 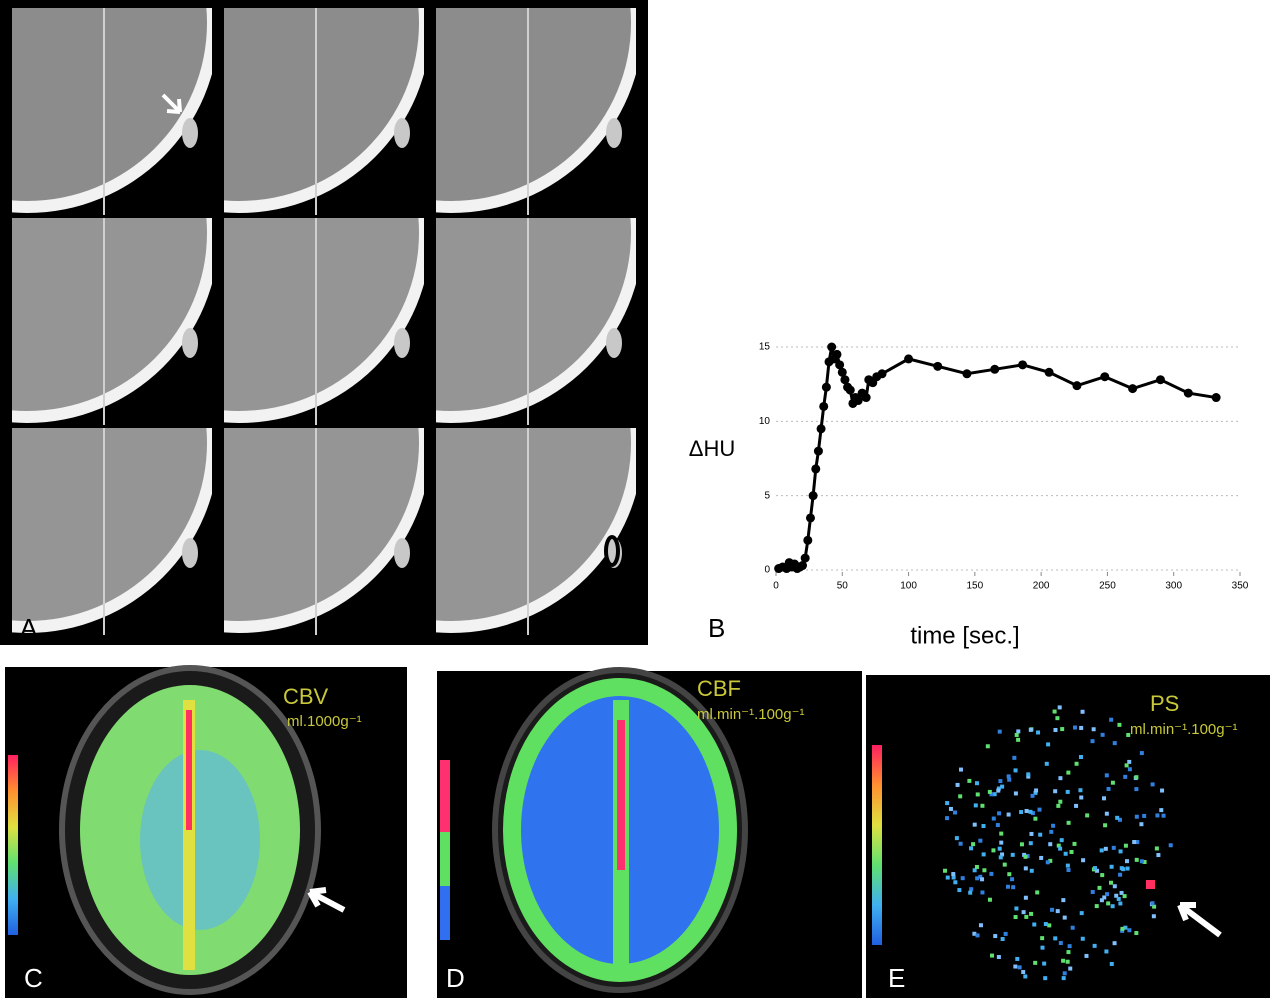 What do you see at coordinates (1041, 586) in the screenshot?
I see `x-tick-label: 200` at bounding box center [1041, 586].